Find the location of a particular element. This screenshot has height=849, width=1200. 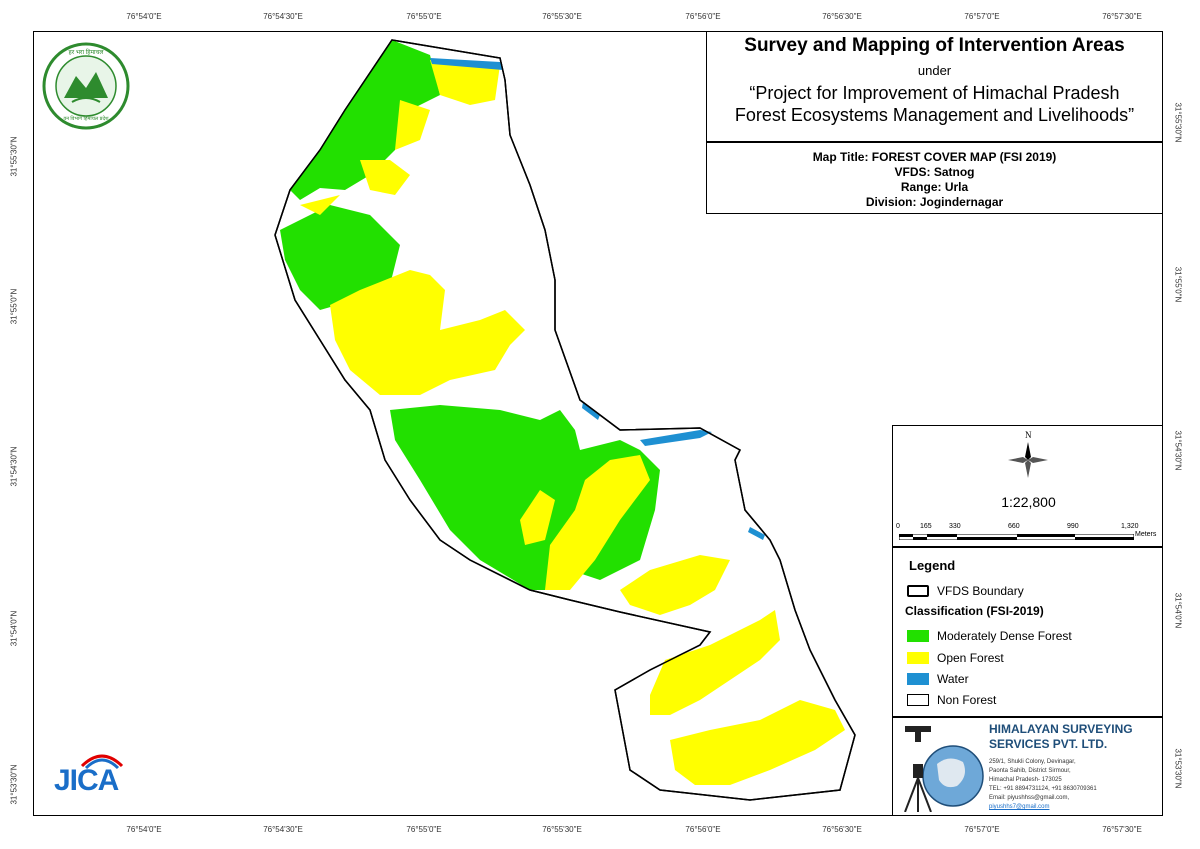

map-main-title: Survey and Mapping of Intervention Areas is located at coordinates (934, 45).